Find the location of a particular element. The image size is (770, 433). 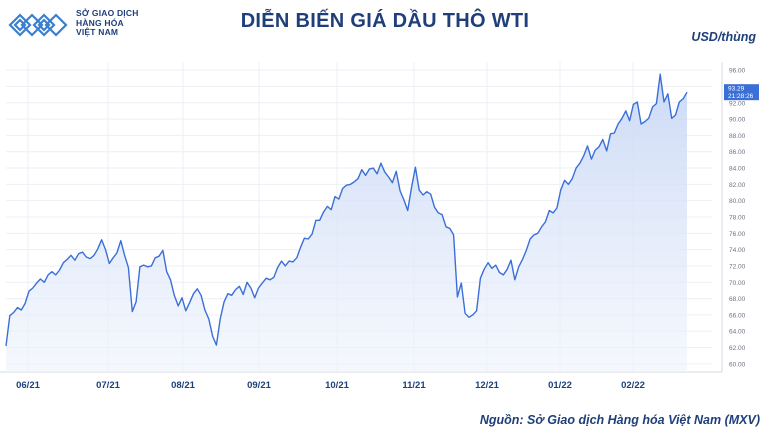

y-tick-label: 70.00 is located at coordinates (737, 283).